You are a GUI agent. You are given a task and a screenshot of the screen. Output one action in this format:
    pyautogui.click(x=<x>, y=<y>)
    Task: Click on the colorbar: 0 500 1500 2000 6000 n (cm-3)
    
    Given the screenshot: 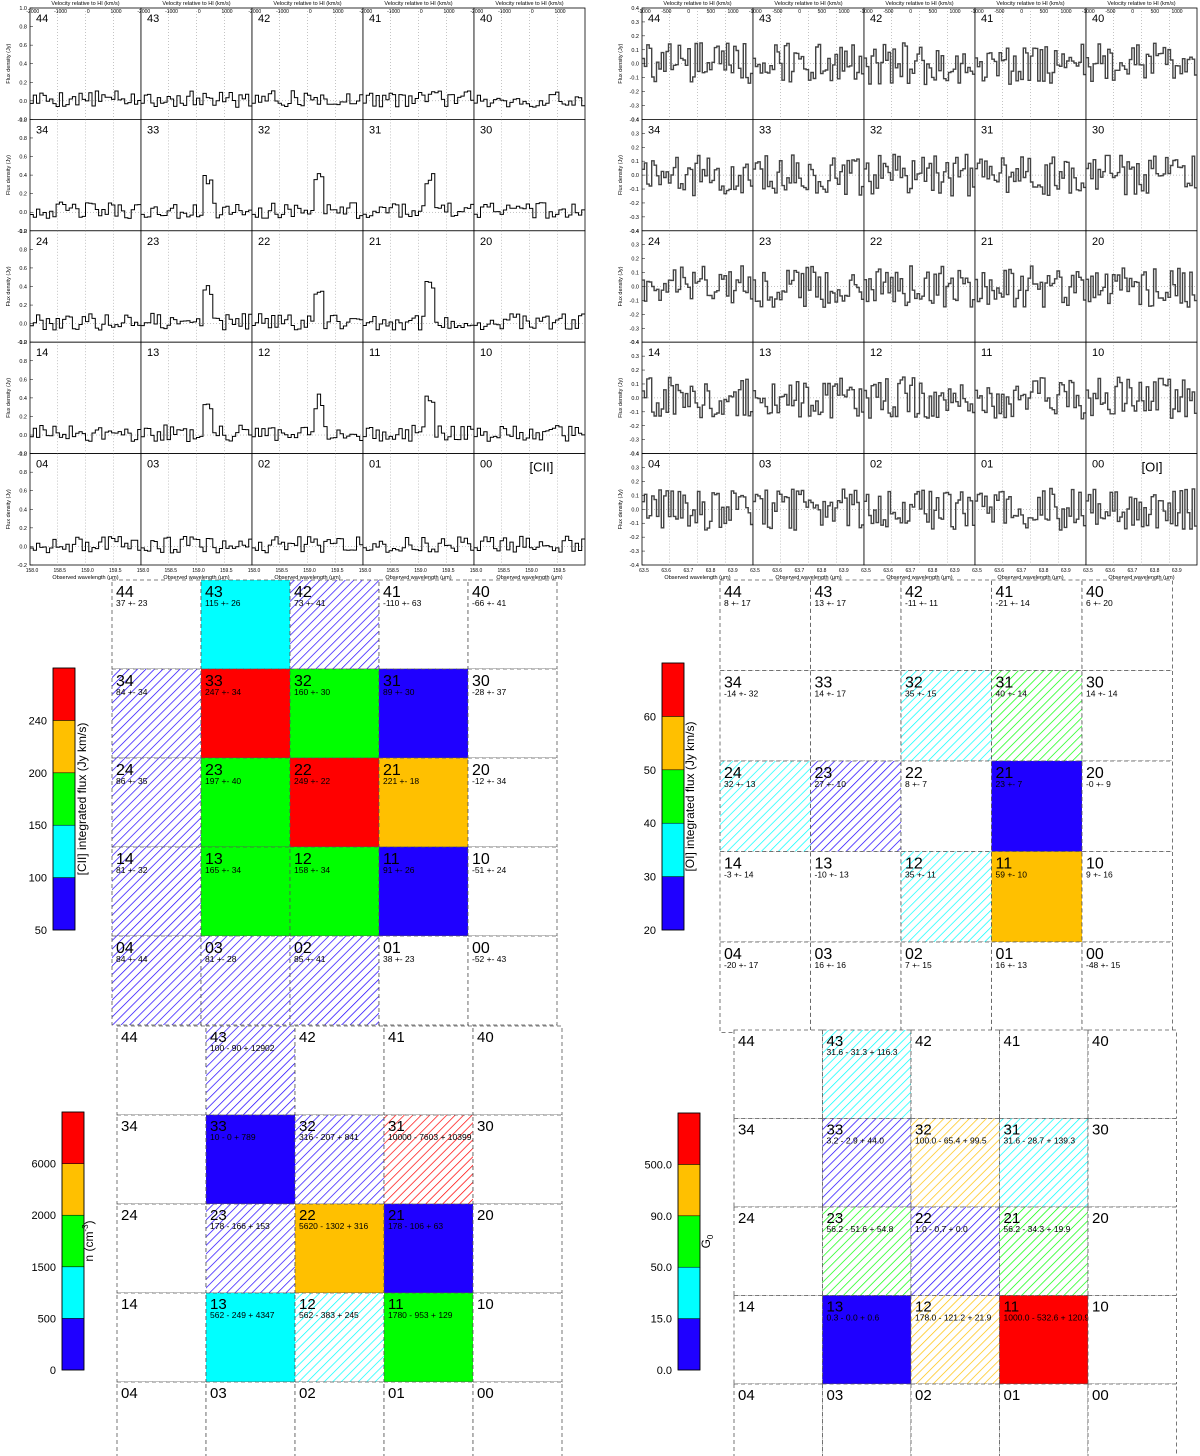 What is the action you would take?
    pyautogui.click(x=64, y=1244)
    